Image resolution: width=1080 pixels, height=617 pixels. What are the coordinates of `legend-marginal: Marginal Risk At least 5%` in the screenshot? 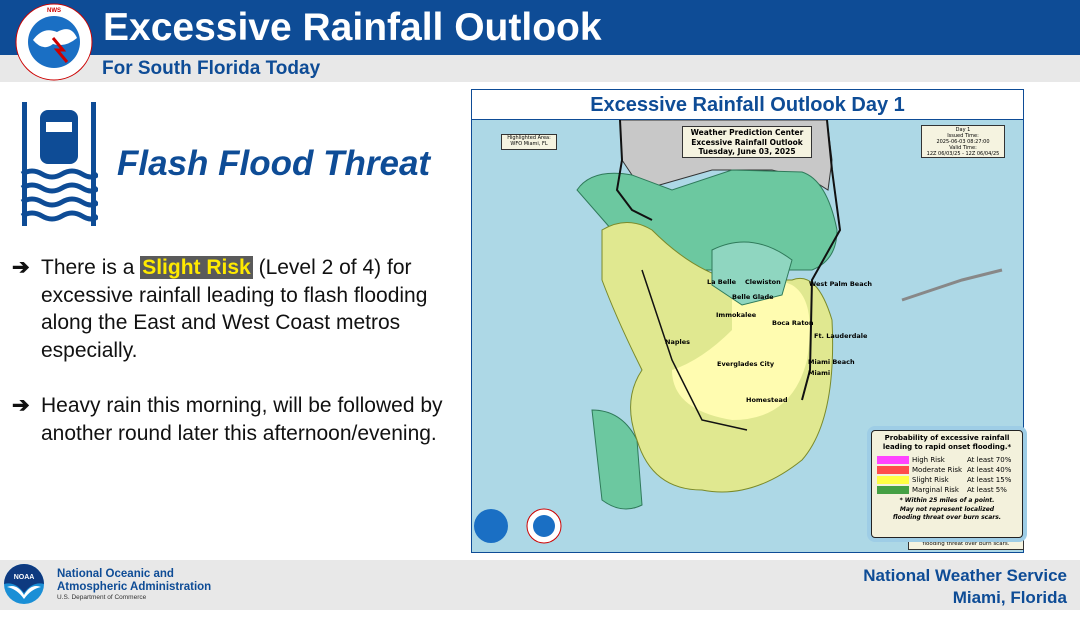 It's located at (947, 490).